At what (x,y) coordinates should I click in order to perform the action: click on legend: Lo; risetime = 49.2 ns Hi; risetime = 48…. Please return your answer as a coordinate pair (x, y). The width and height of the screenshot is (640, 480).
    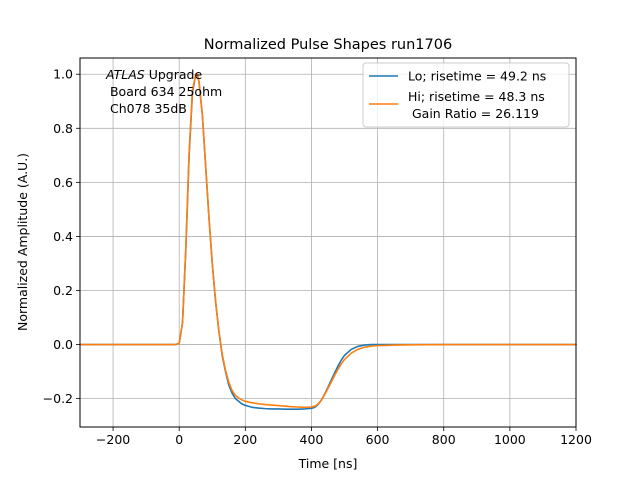
    Looking at the image, I should click on (466, 95).